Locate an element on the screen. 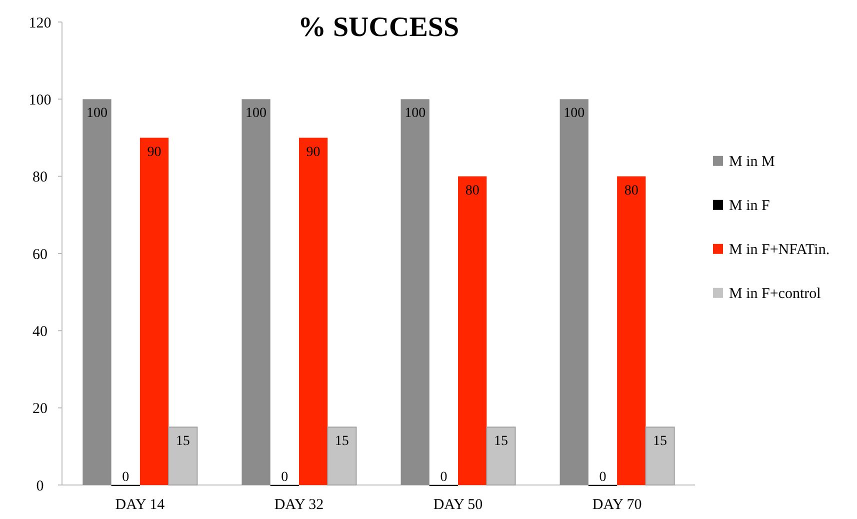  legend-label: M in F+NFATin. is located at coordinates (779, 250).